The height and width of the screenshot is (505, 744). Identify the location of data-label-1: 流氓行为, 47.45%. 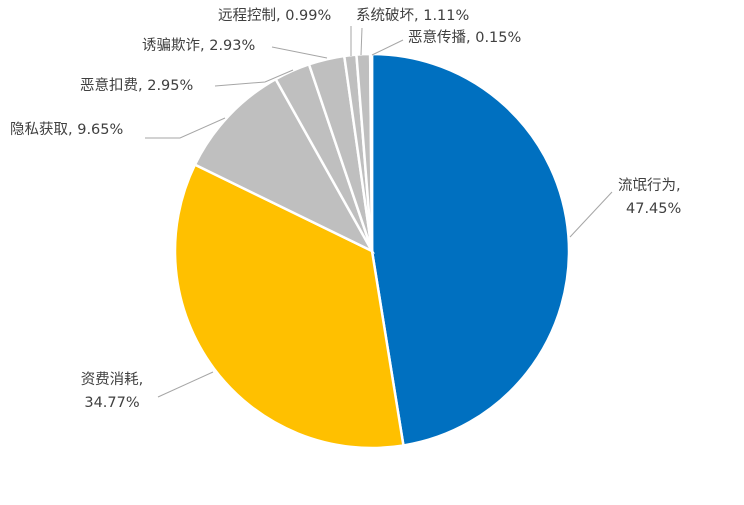
(649, 197).